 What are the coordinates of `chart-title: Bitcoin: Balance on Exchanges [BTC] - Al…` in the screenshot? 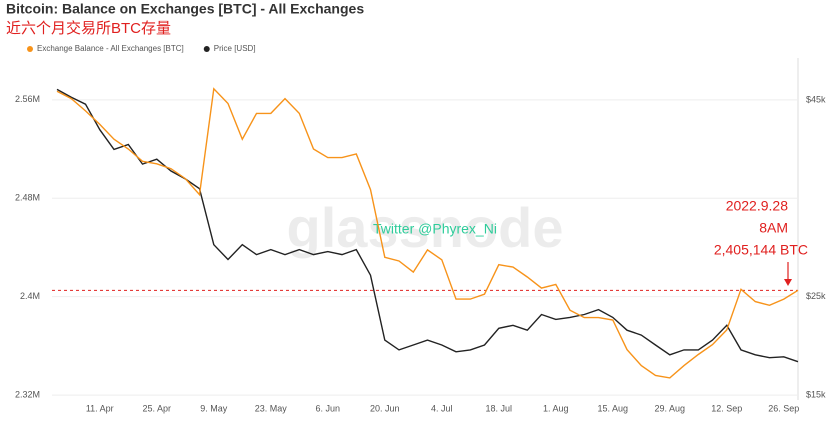 It's located at (185, 9).